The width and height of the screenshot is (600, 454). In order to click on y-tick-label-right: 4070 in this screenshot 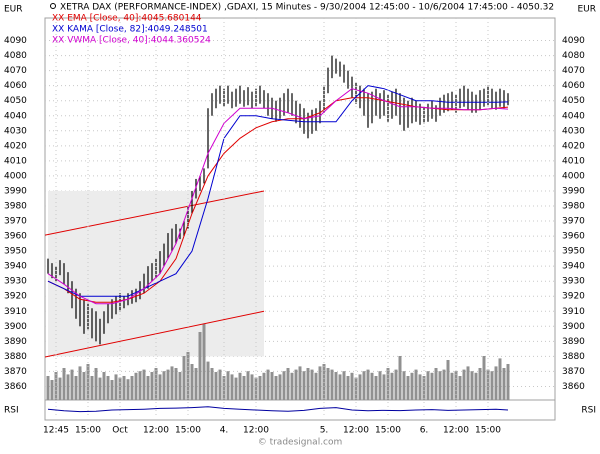, I will do `click(573, 71)`.